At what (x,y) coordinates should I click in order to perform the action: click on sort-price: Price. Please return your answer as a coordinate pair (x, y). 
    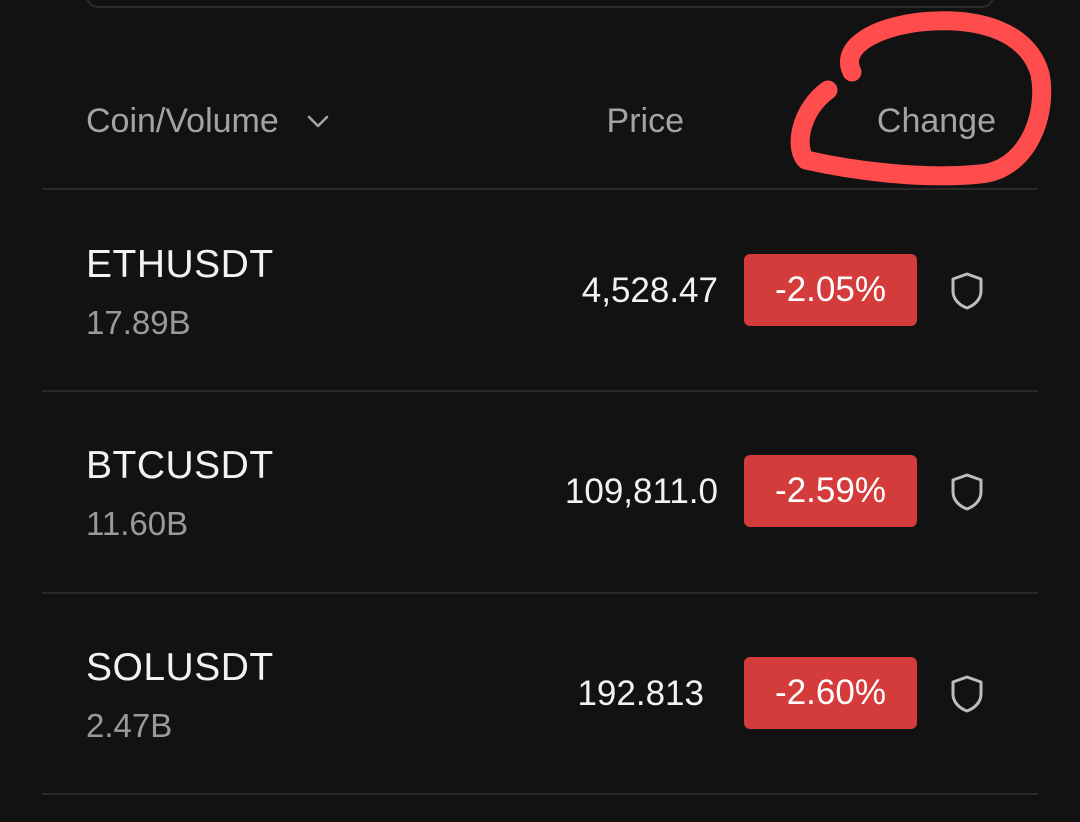
    Looking at the image, I should click on (645, 121).